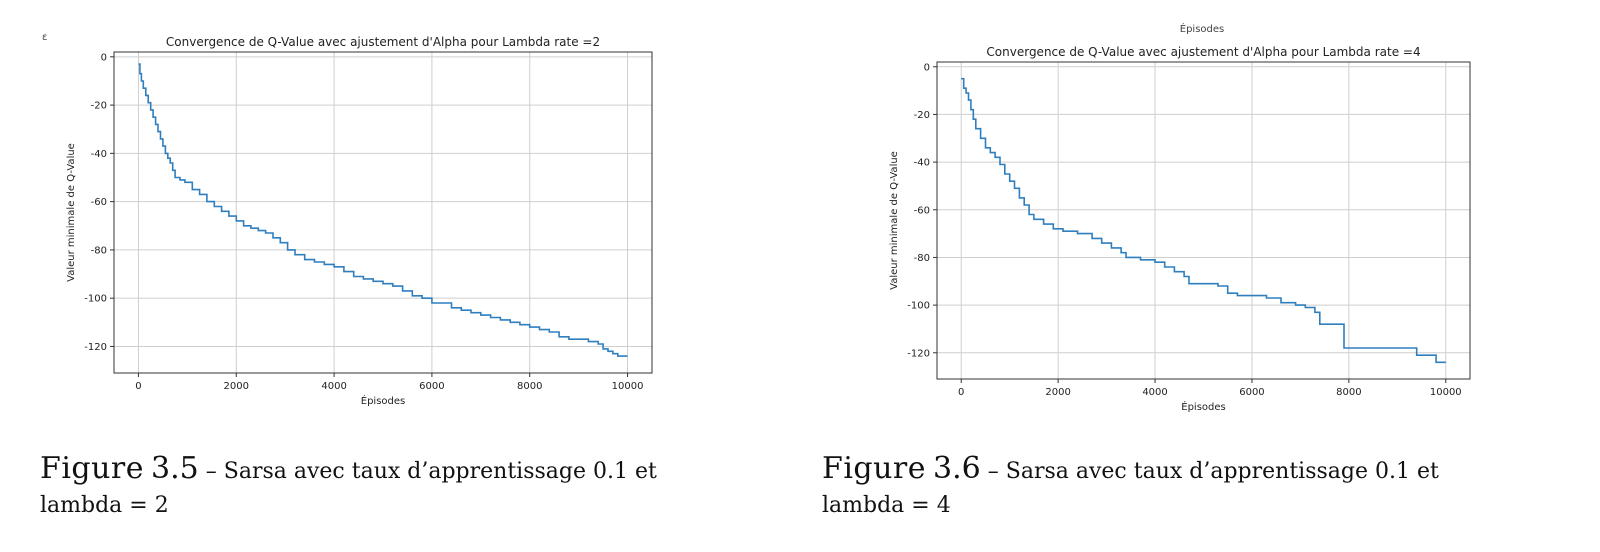  I want to click on cropped-glyph: ε, so click(44, 37).